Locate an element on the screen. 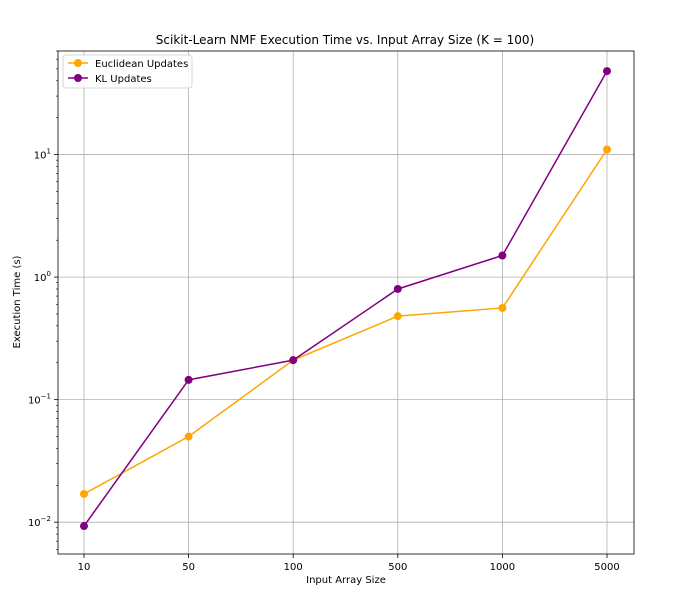 This screenshot has height=604, width=691. x-tick-label: 1000 is located at coordinates (502, 567).